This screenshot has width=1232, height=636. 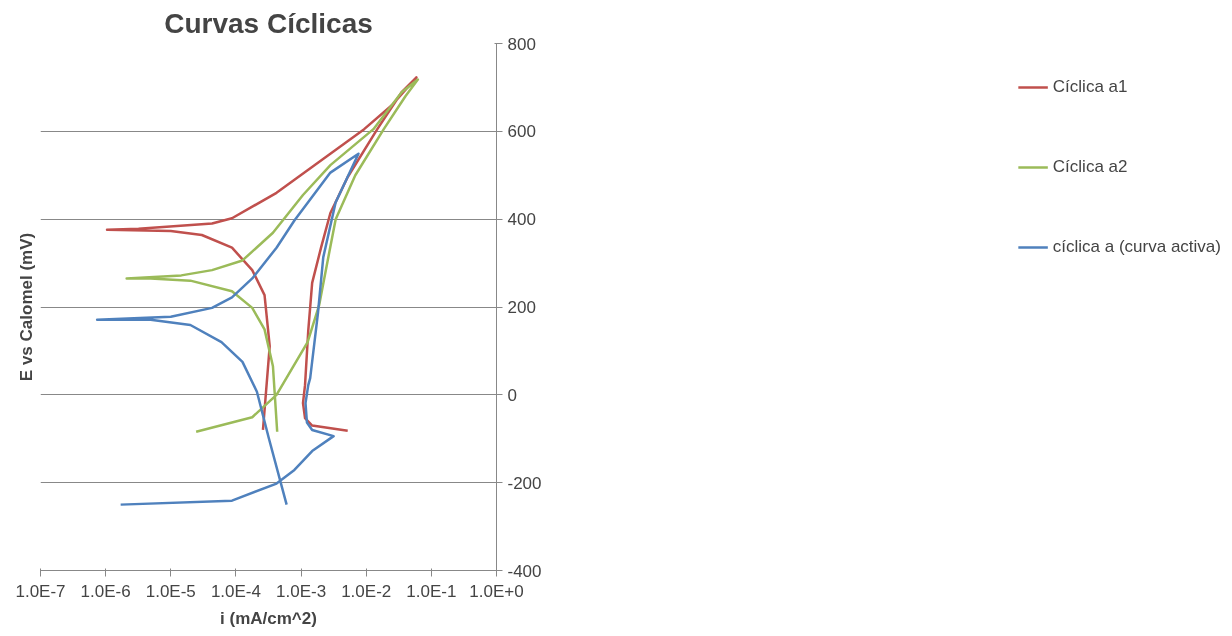 What do you see at coordinates (268, 23) in the screenshot?
I see `chart-title: Curvas Cíclicas` at bounding box center [268, 23].